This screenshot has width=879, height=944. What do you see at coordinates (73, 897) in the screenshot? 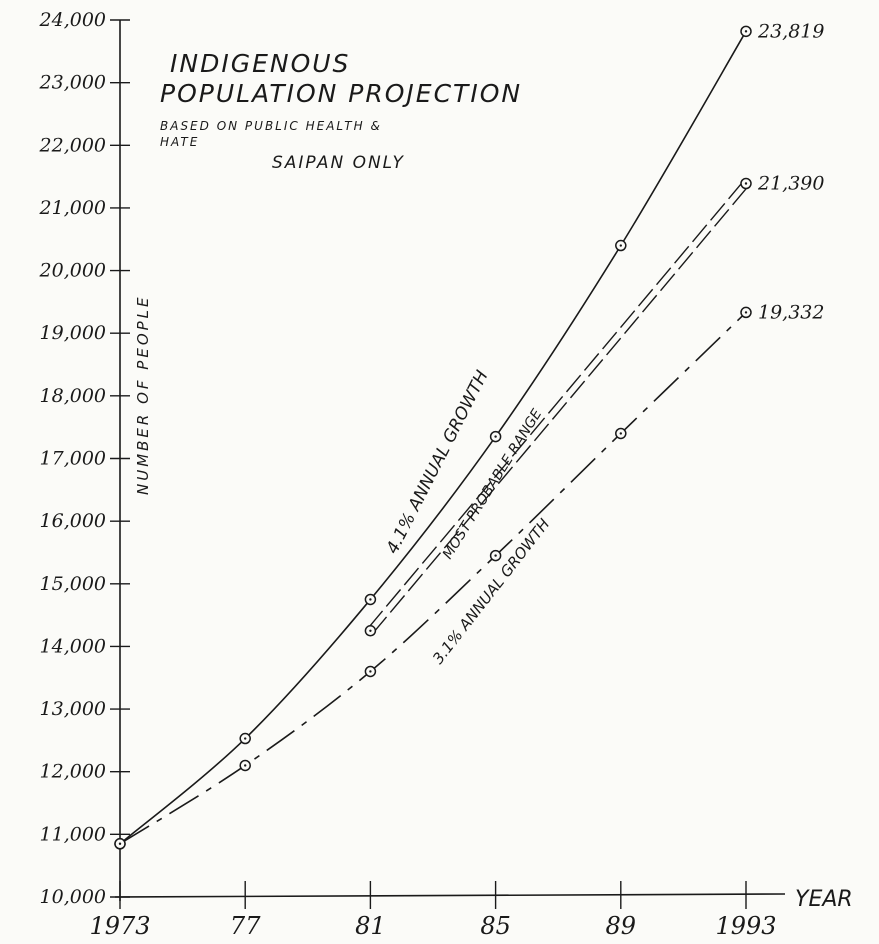
I see `y-tick-label: 10,000` at bounding box center [73, 897].